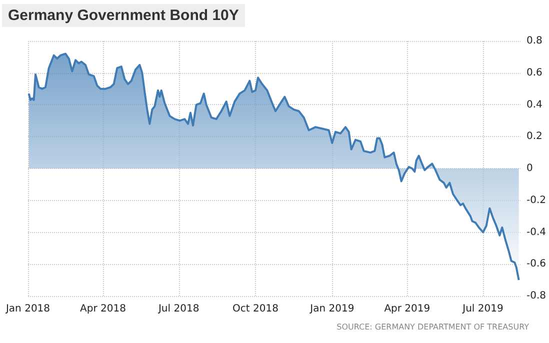 The width and height of the screenshot is (549, 343). What do you see at coordinates (536, 232) in the screenshot?
I see `y-tick-label: -0.4` at bounding box center [536, 232].